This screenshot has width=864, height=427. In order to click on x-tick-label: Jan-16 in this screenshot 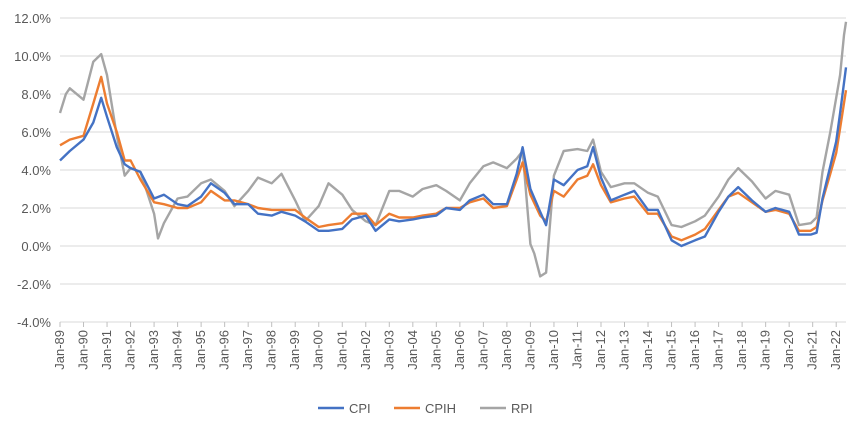, I will do `click(694, 350)`.